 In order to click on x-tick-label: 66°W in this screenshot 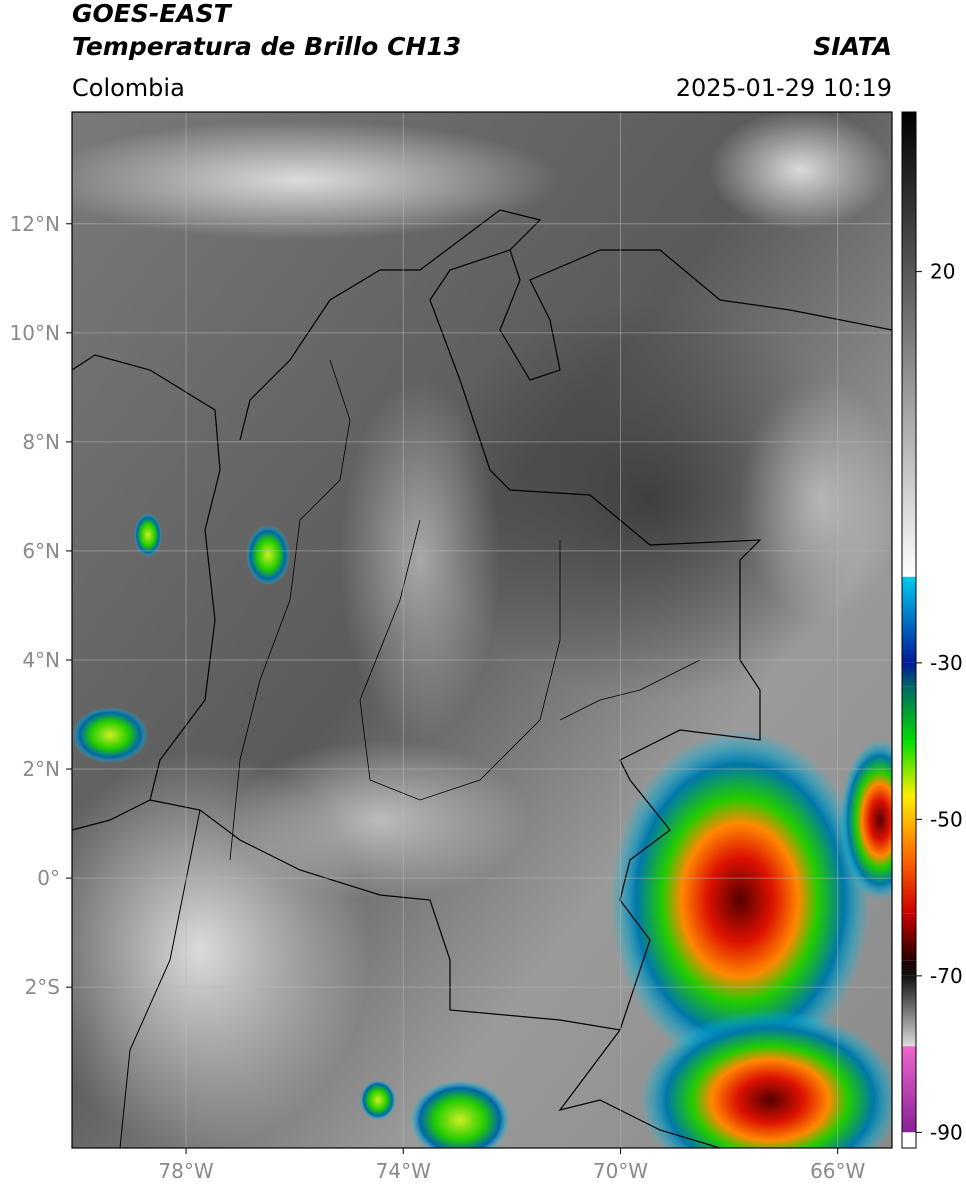, I will do `click(837, 1171)`.